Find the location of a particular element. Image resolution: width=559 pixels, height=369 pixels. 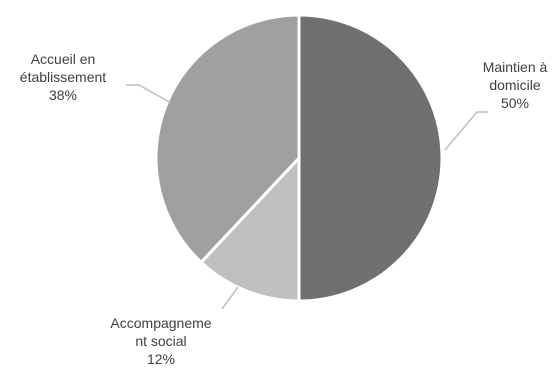

slice-label-3: Accueil en établissement 38% is located at coordinates (63, 77).